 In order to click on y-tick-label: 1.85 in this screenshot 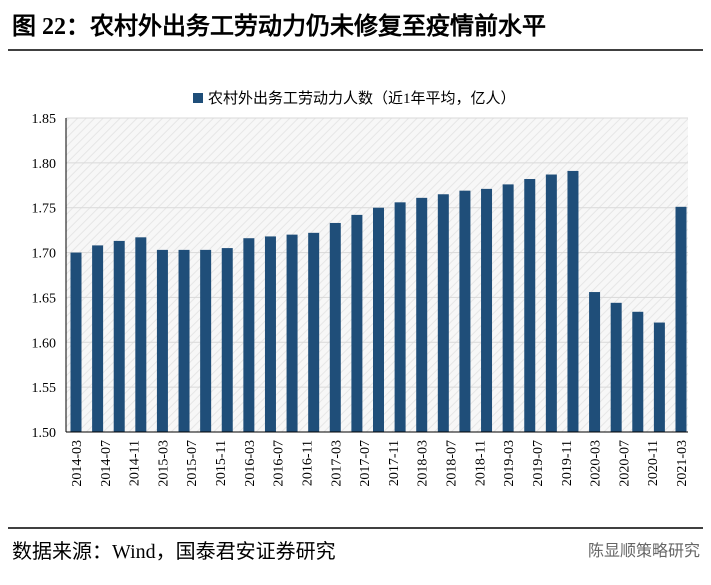, I will do `click(44, 119)`.